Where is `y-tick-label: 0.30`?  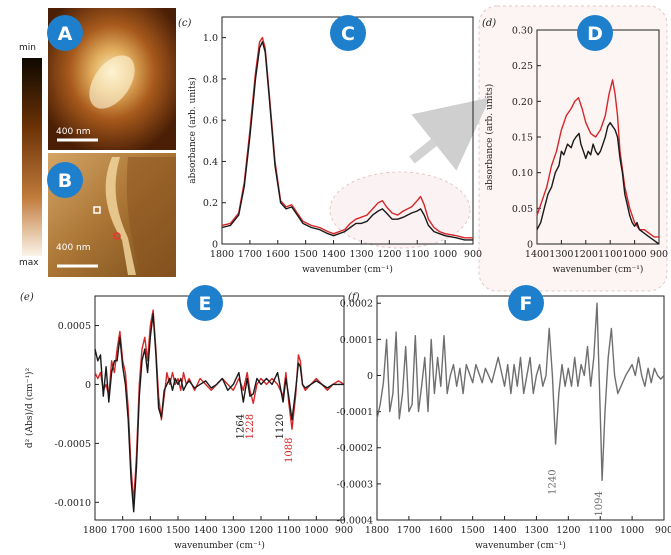 y-tick-label: 0.30 is located at coordinates (522, 31).